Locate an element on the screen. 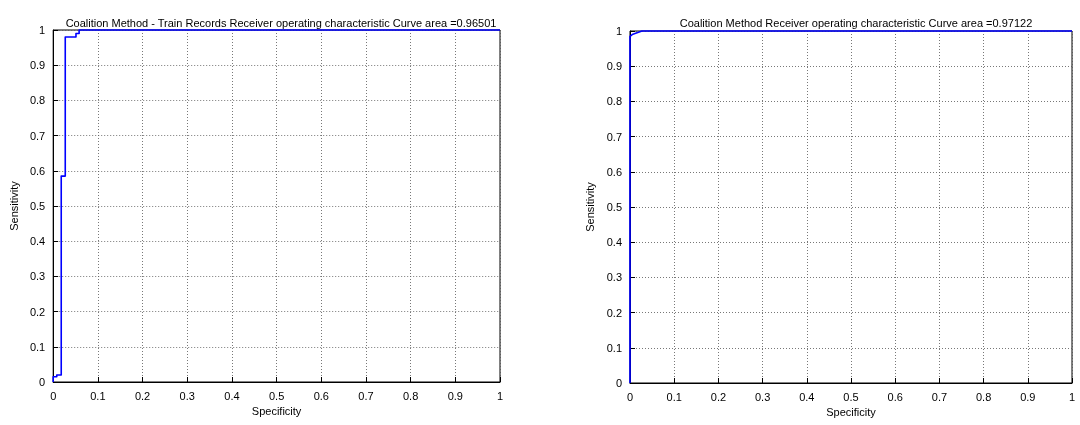  chart-title: Coalition Method Receiver operating characteristic Curve area =0.97122 is located at coordinates (856, 22).